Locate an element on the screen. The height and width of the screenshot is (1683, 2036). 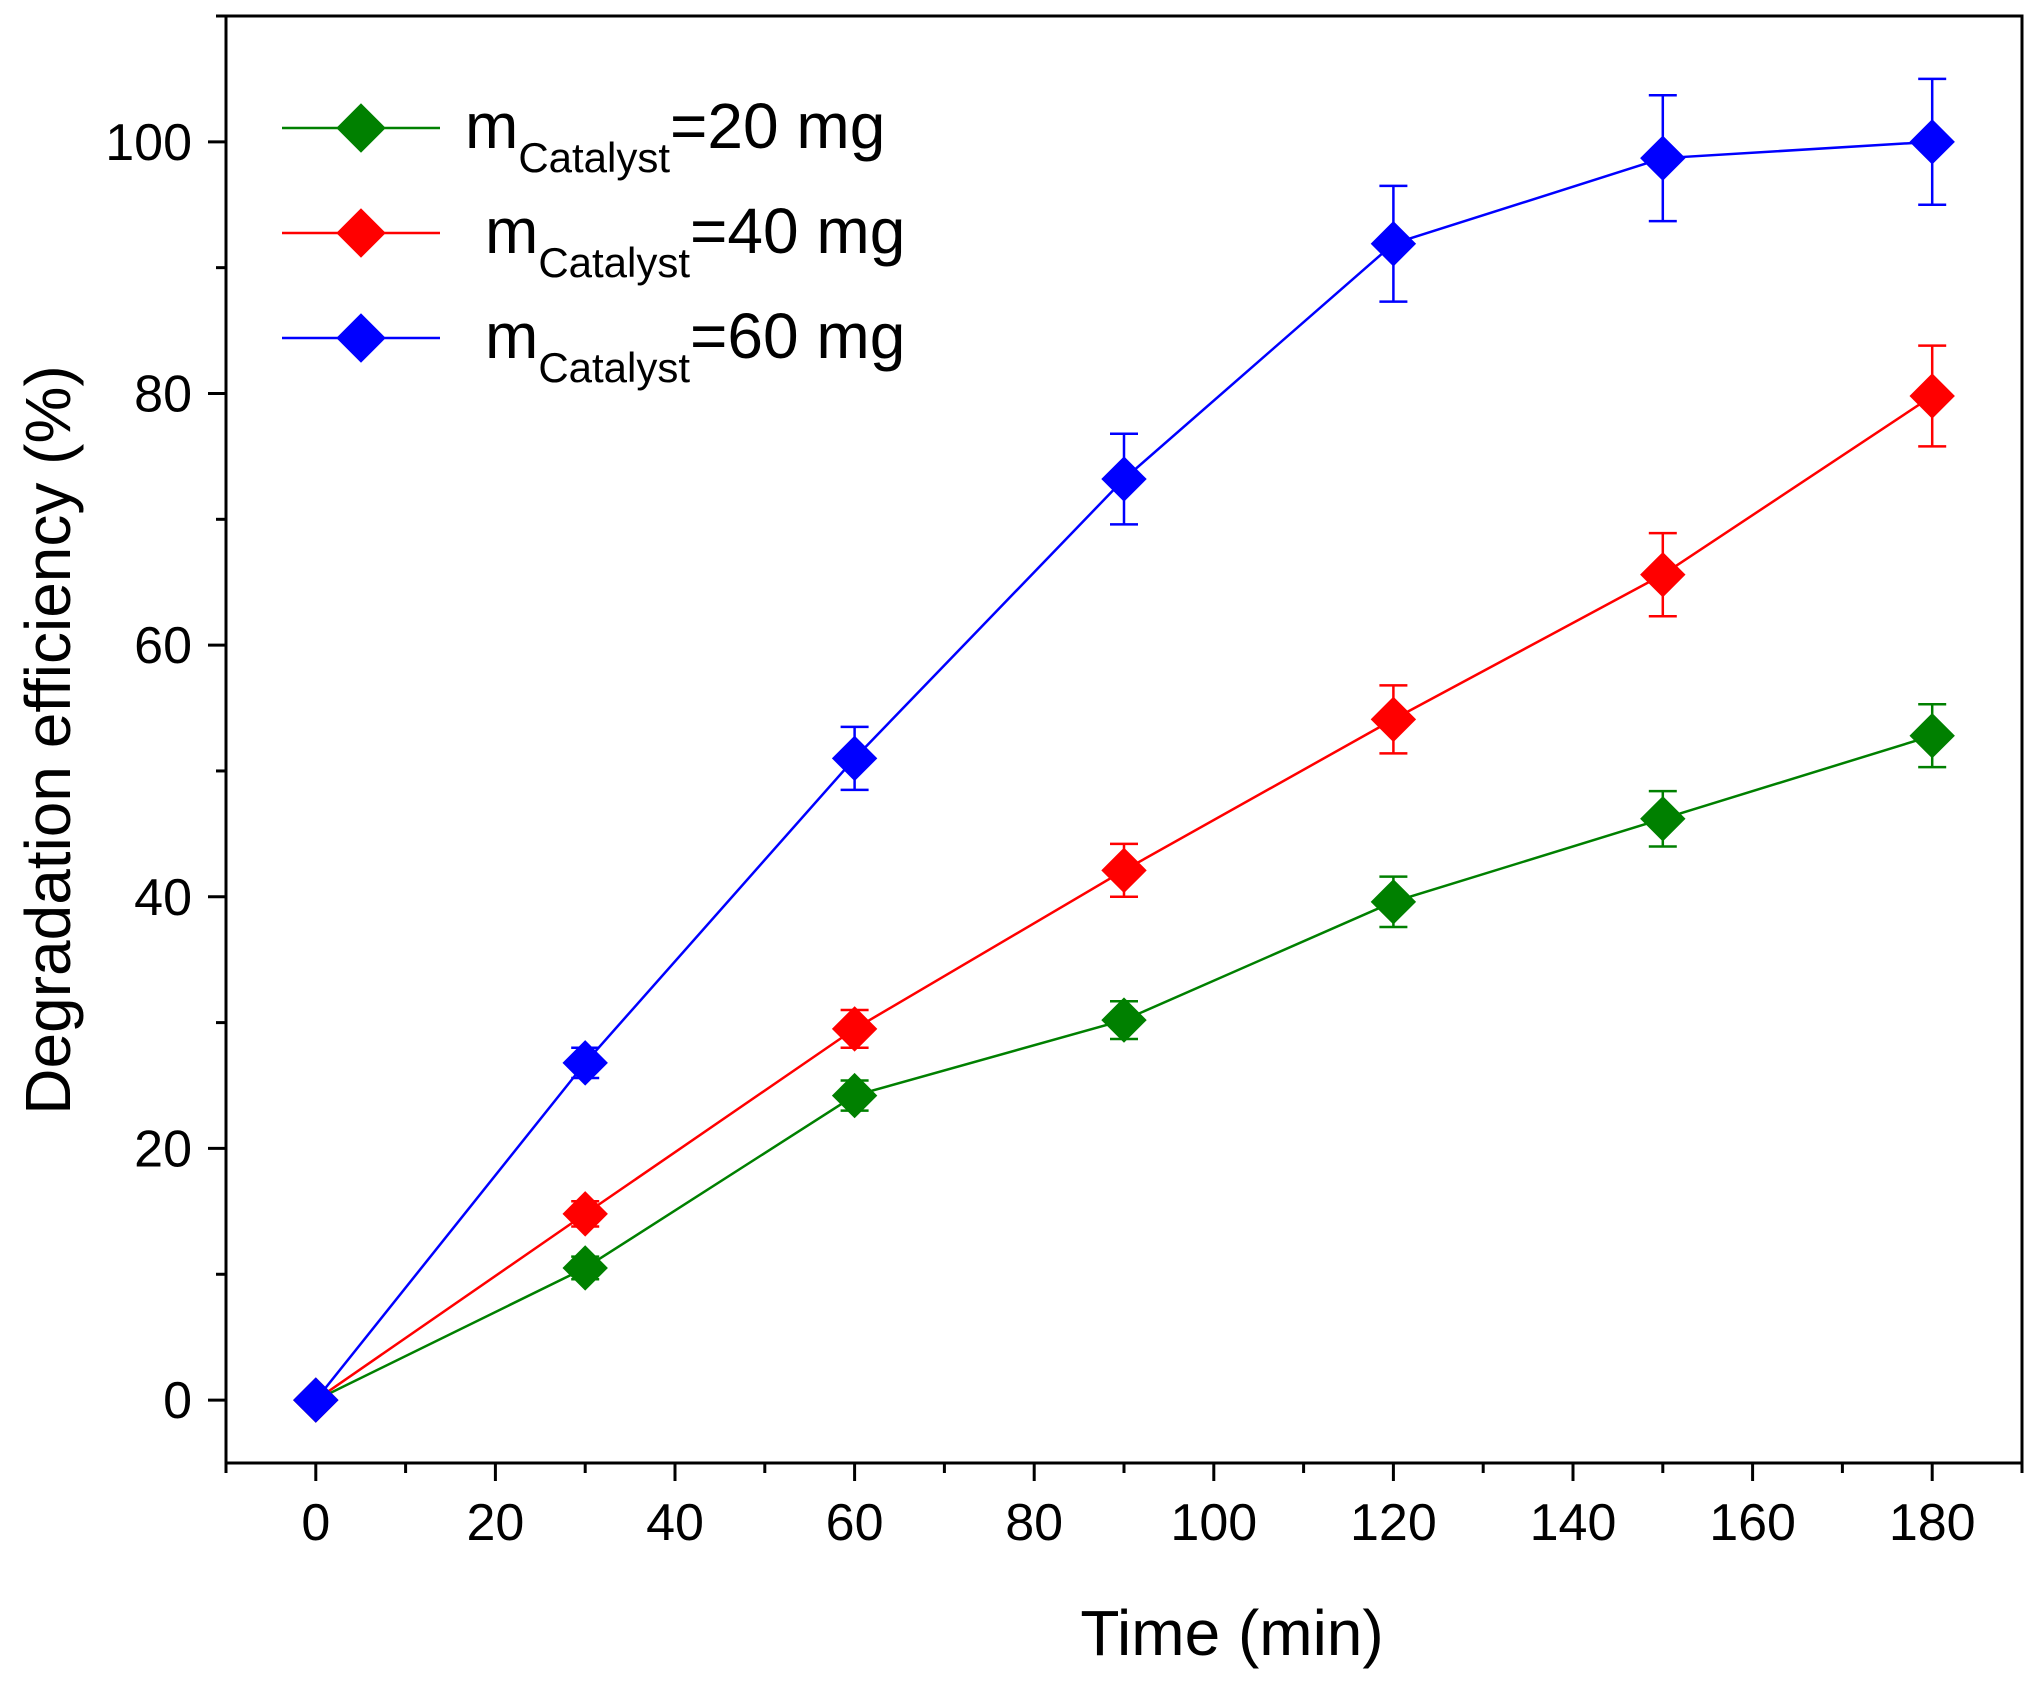
legend-label: mCatalyst=60 mg is located at coordinates (695, 345).